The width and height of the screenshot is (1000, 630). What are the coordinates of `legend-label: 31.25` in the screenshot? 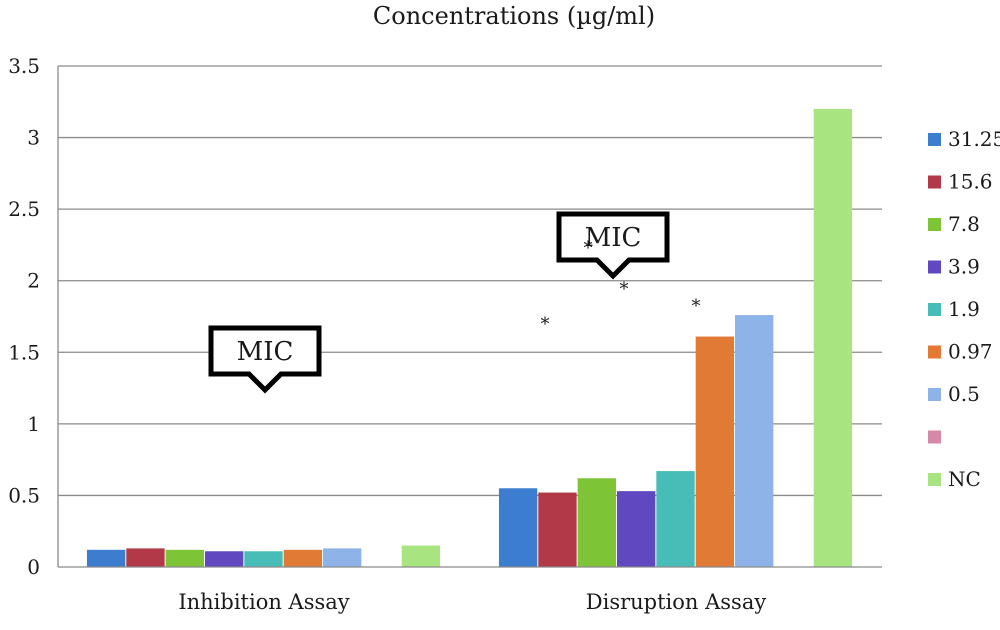 It's located at (974, 139).